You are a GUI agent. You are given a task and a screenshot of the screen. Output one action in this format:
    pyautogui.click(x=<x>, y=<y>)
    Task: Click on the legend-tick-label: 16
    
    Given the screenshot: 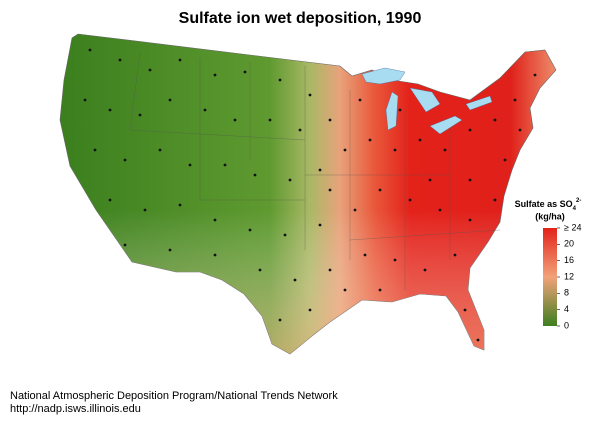 What is the action you would take?
    pyautogui.click(x=569, y=260)
    